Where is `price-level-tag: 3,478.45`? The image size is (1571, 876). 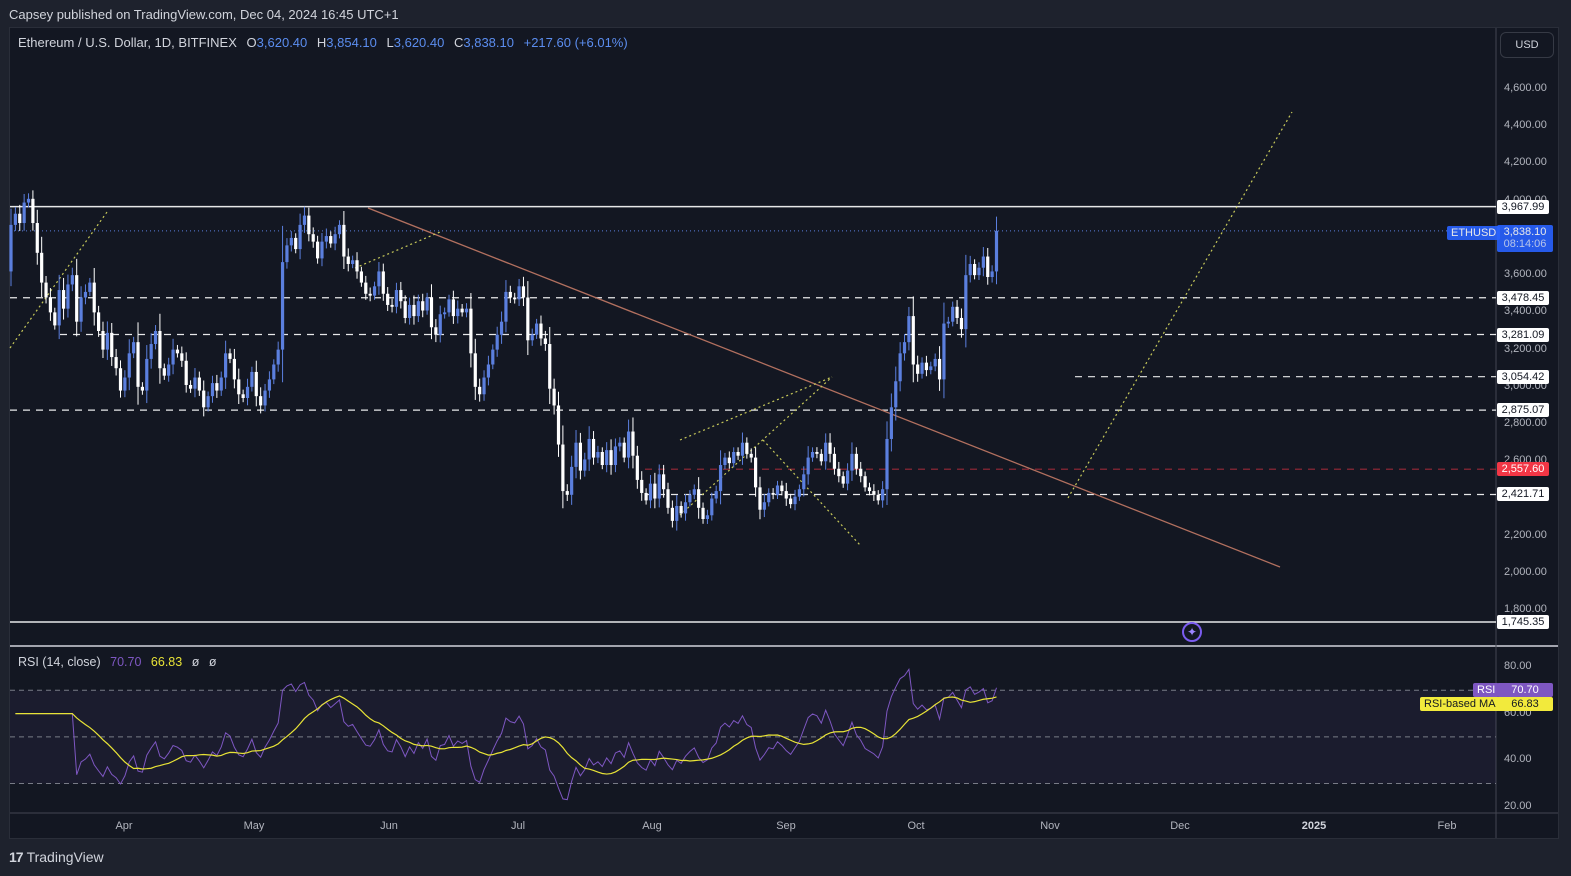
price-level-tag: 3,478.45 is located at coordinates (1523, 297).